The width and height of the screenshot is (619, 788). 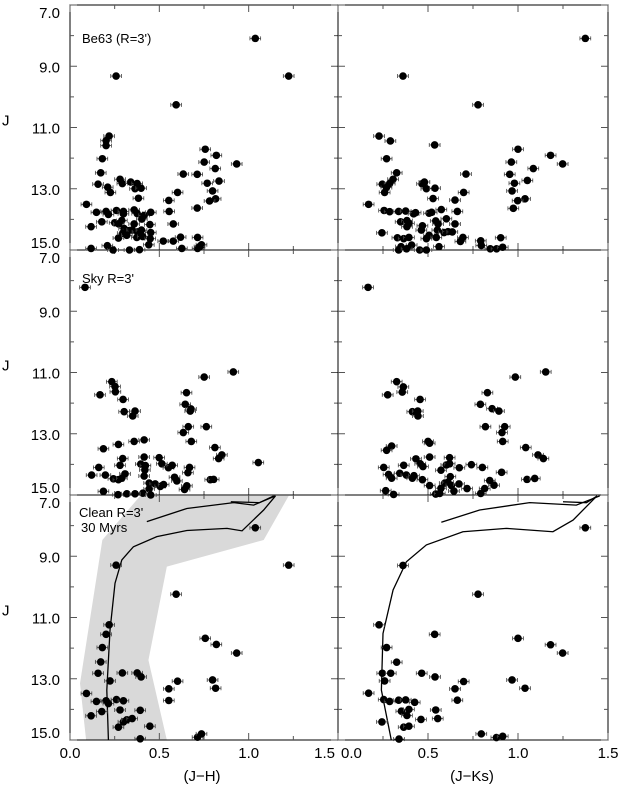 I want to click on y-tick-label: 13.0, so click(x=45, y=435).